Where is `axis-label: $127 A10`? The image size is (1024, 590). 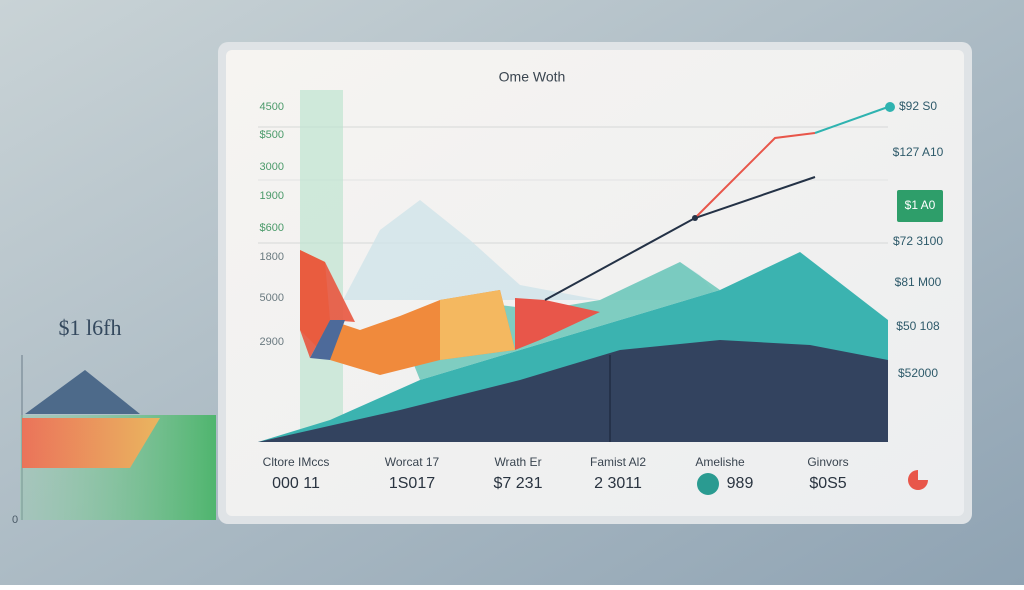
axis-label: $127 A10 is located at coordinates (918, 152).